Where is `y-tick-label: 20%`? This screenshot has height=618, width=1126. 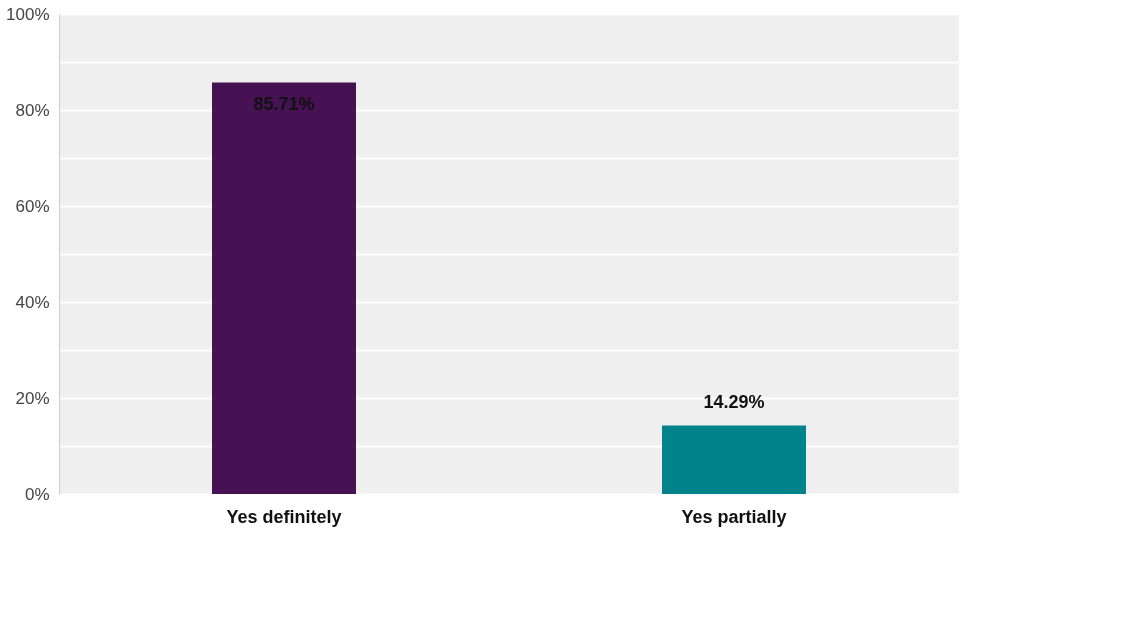
y-tick-label: 20% is located at coordinates (32, 398).